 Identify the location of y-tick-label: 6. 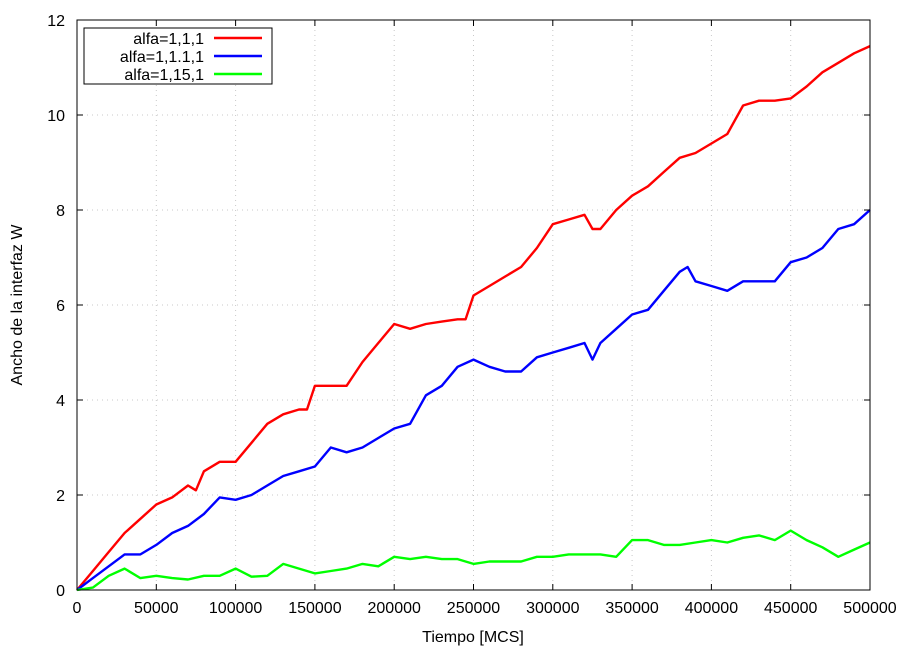
(60, 306).